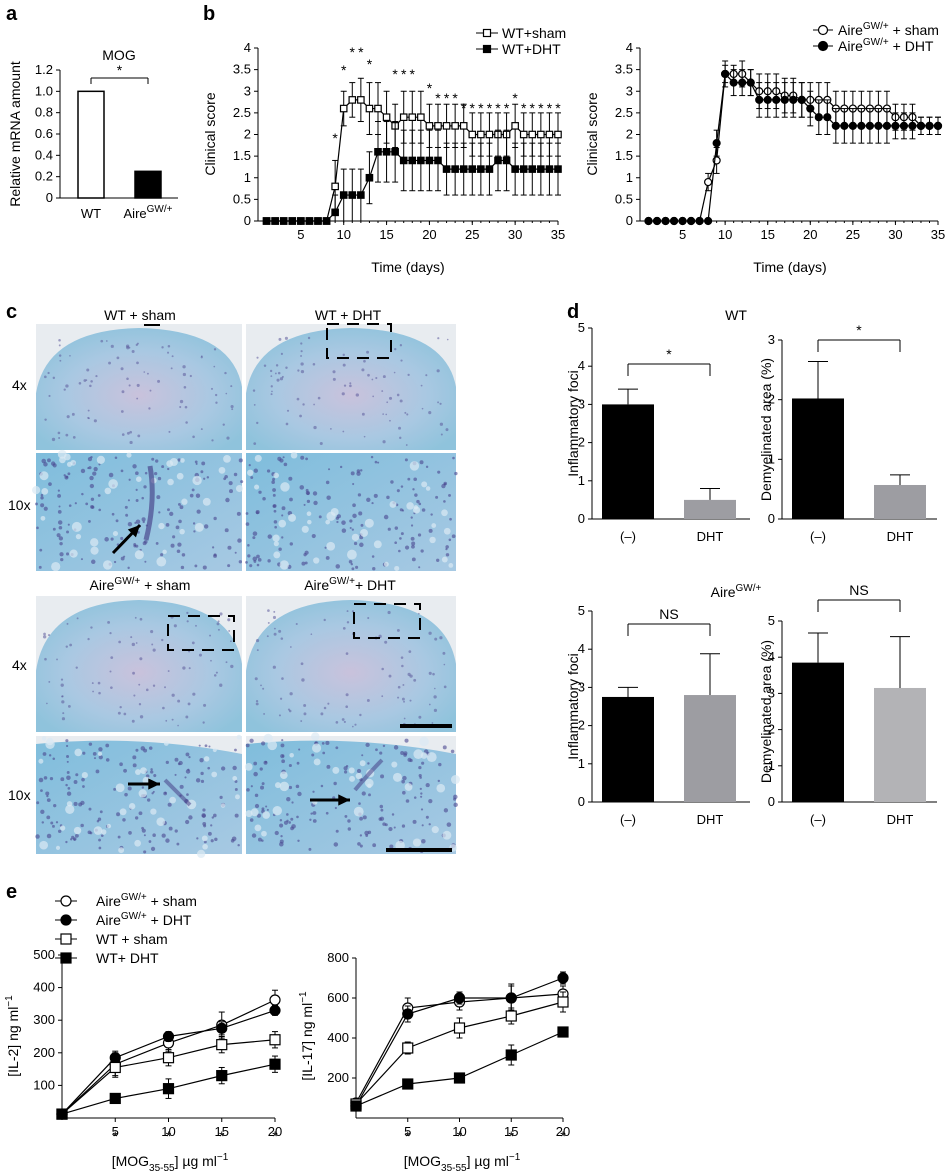  Describe the element at coordinates (148, 184) in the screenshot. I see `bar` at that location.